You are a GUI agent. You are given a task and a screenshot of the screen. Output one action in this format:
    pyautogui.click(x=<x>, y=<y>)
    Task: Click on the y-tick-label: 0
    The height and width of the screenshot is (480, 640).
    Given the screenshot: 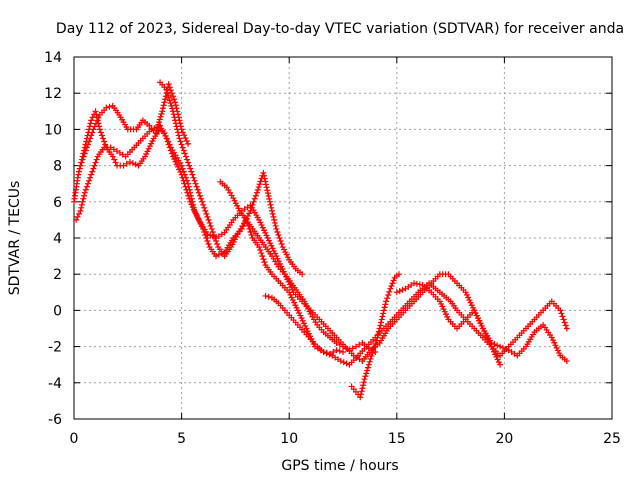 What is the action you would take?
    pyautogui.click(x=57, y=311)
    